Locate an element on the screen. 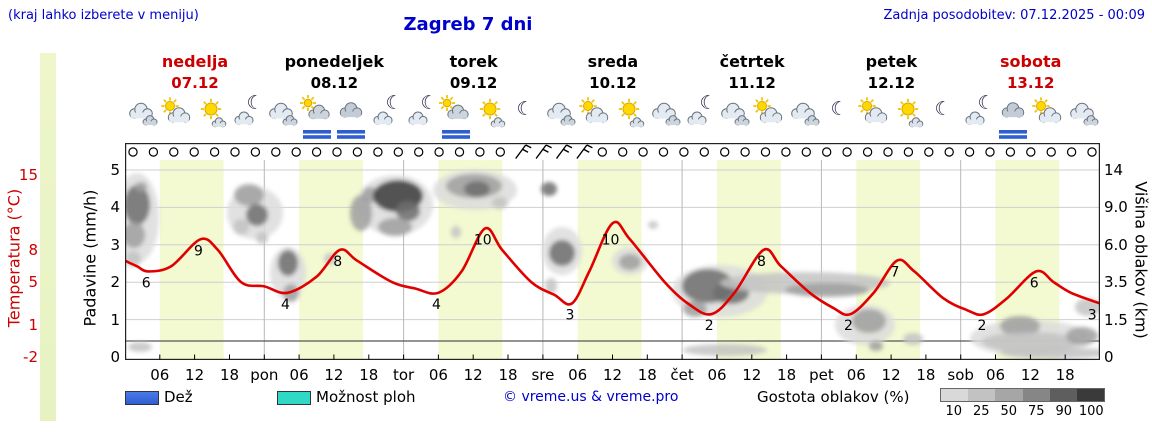 This screenshot has height=443, width=1152. x-day-label: tor is located at coordinates (403, 375).